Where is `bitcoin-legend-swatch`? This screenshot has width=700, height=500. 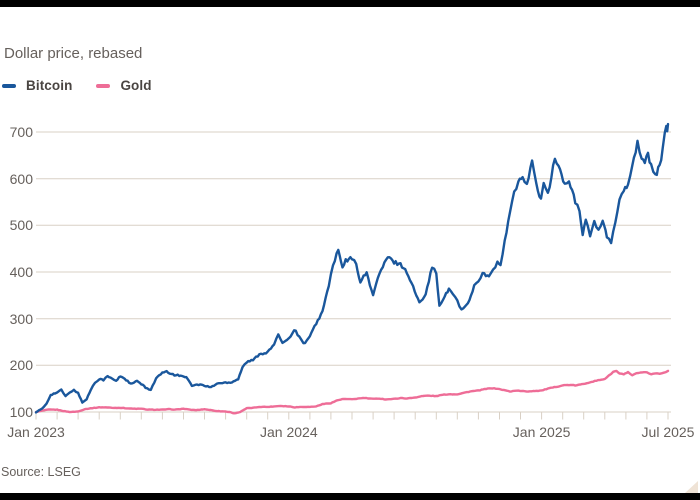 bitcoin-legend-swatch is located at coordinates (9, 85).